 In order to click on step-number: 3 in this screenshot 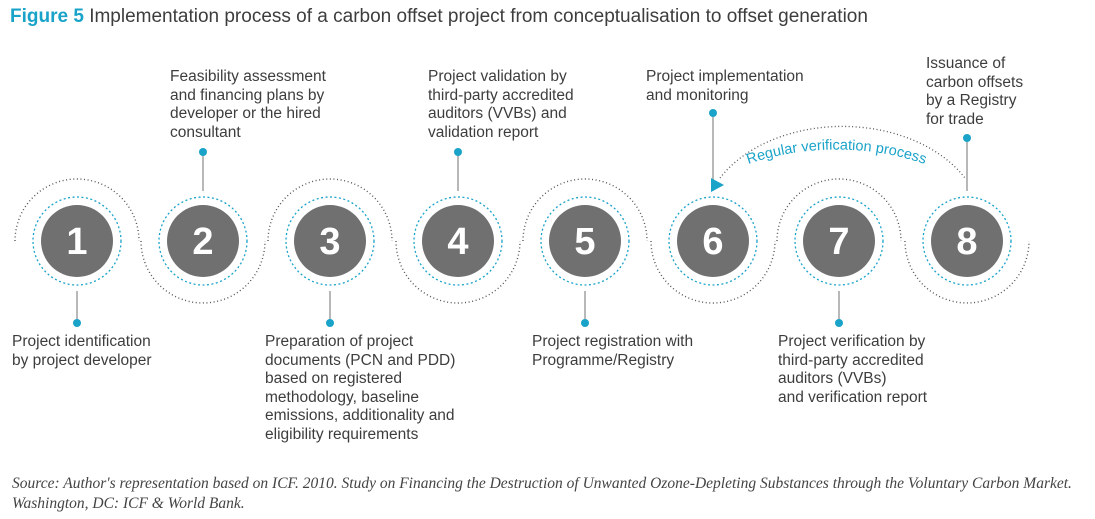, I will do `click(329, 242)`.